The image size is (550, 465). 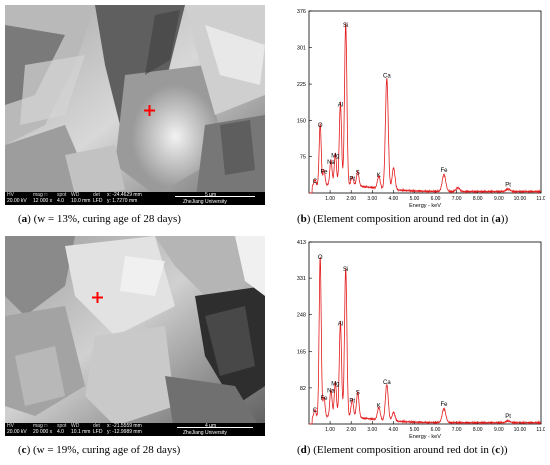 What do you see at coordinates (81, 201) in the screenshot?
I see `wd-value: 10.0 mm` at bounding box center [81, 201].